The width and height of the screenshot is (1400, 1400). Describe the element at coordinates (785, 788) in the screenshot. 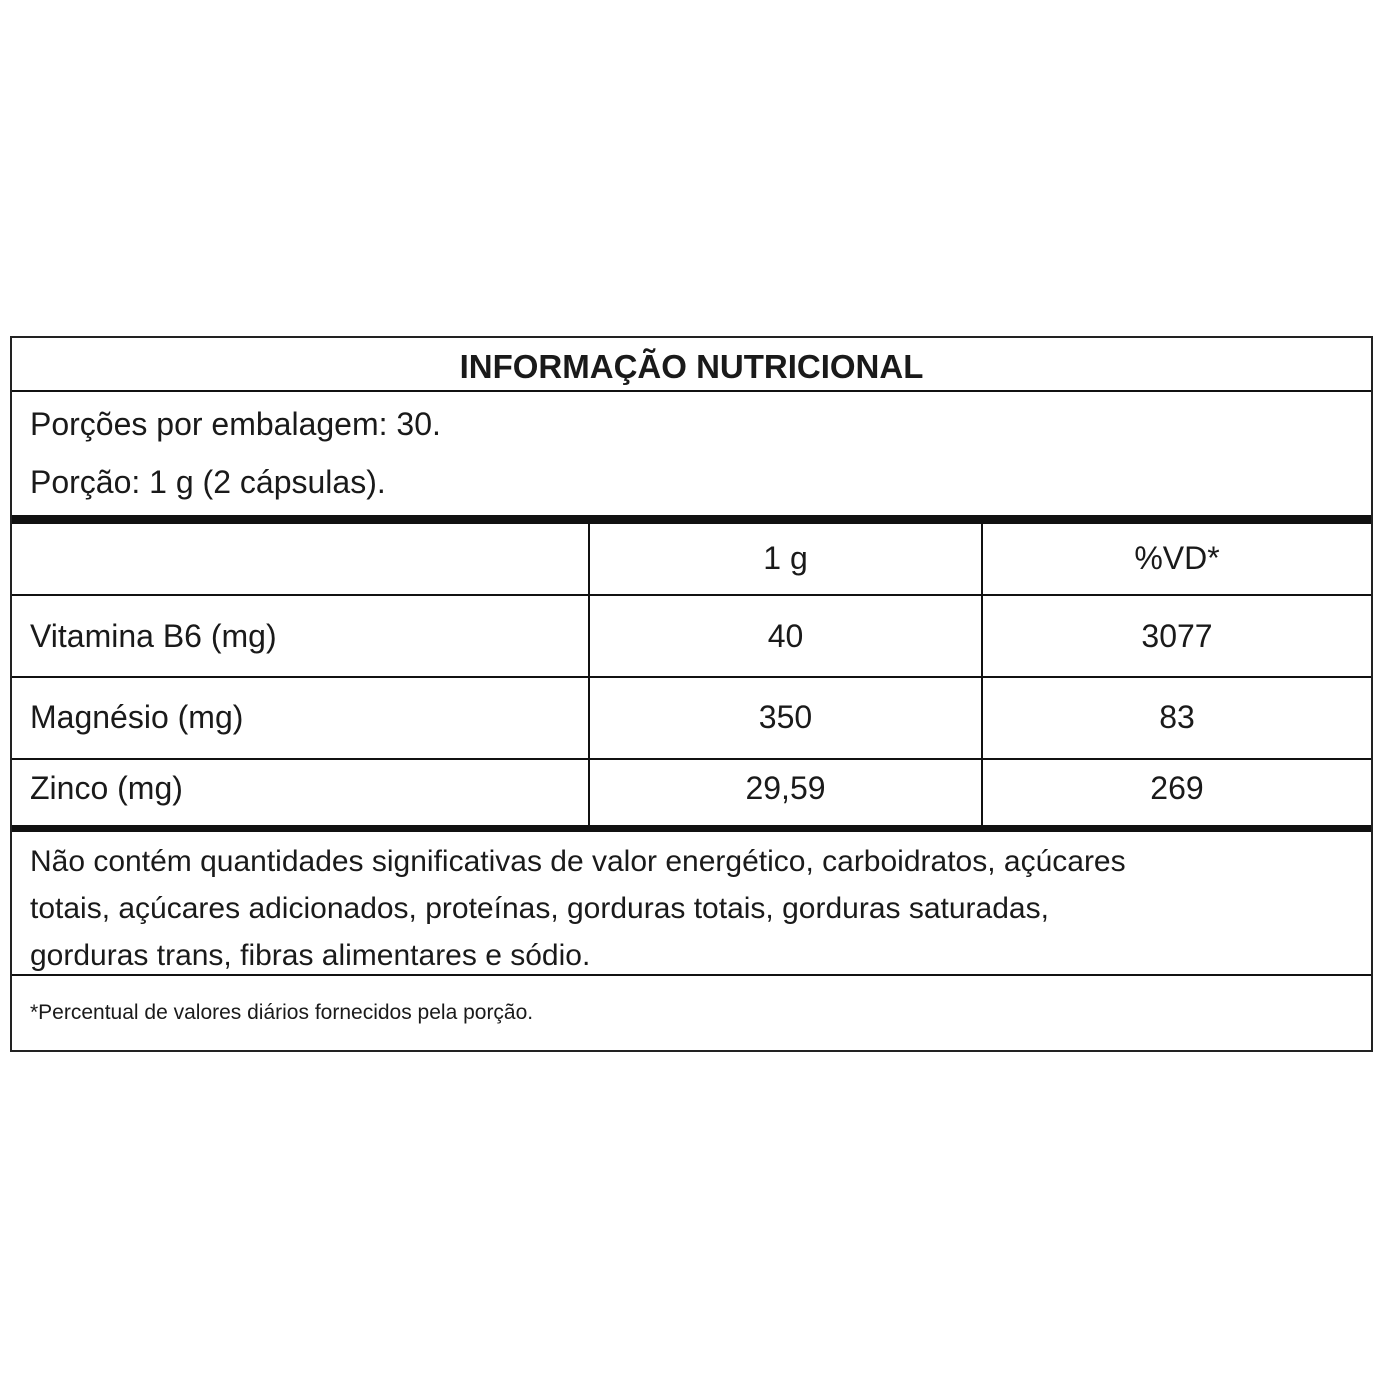

I see `nutrient-amount: 29,59` at that location.